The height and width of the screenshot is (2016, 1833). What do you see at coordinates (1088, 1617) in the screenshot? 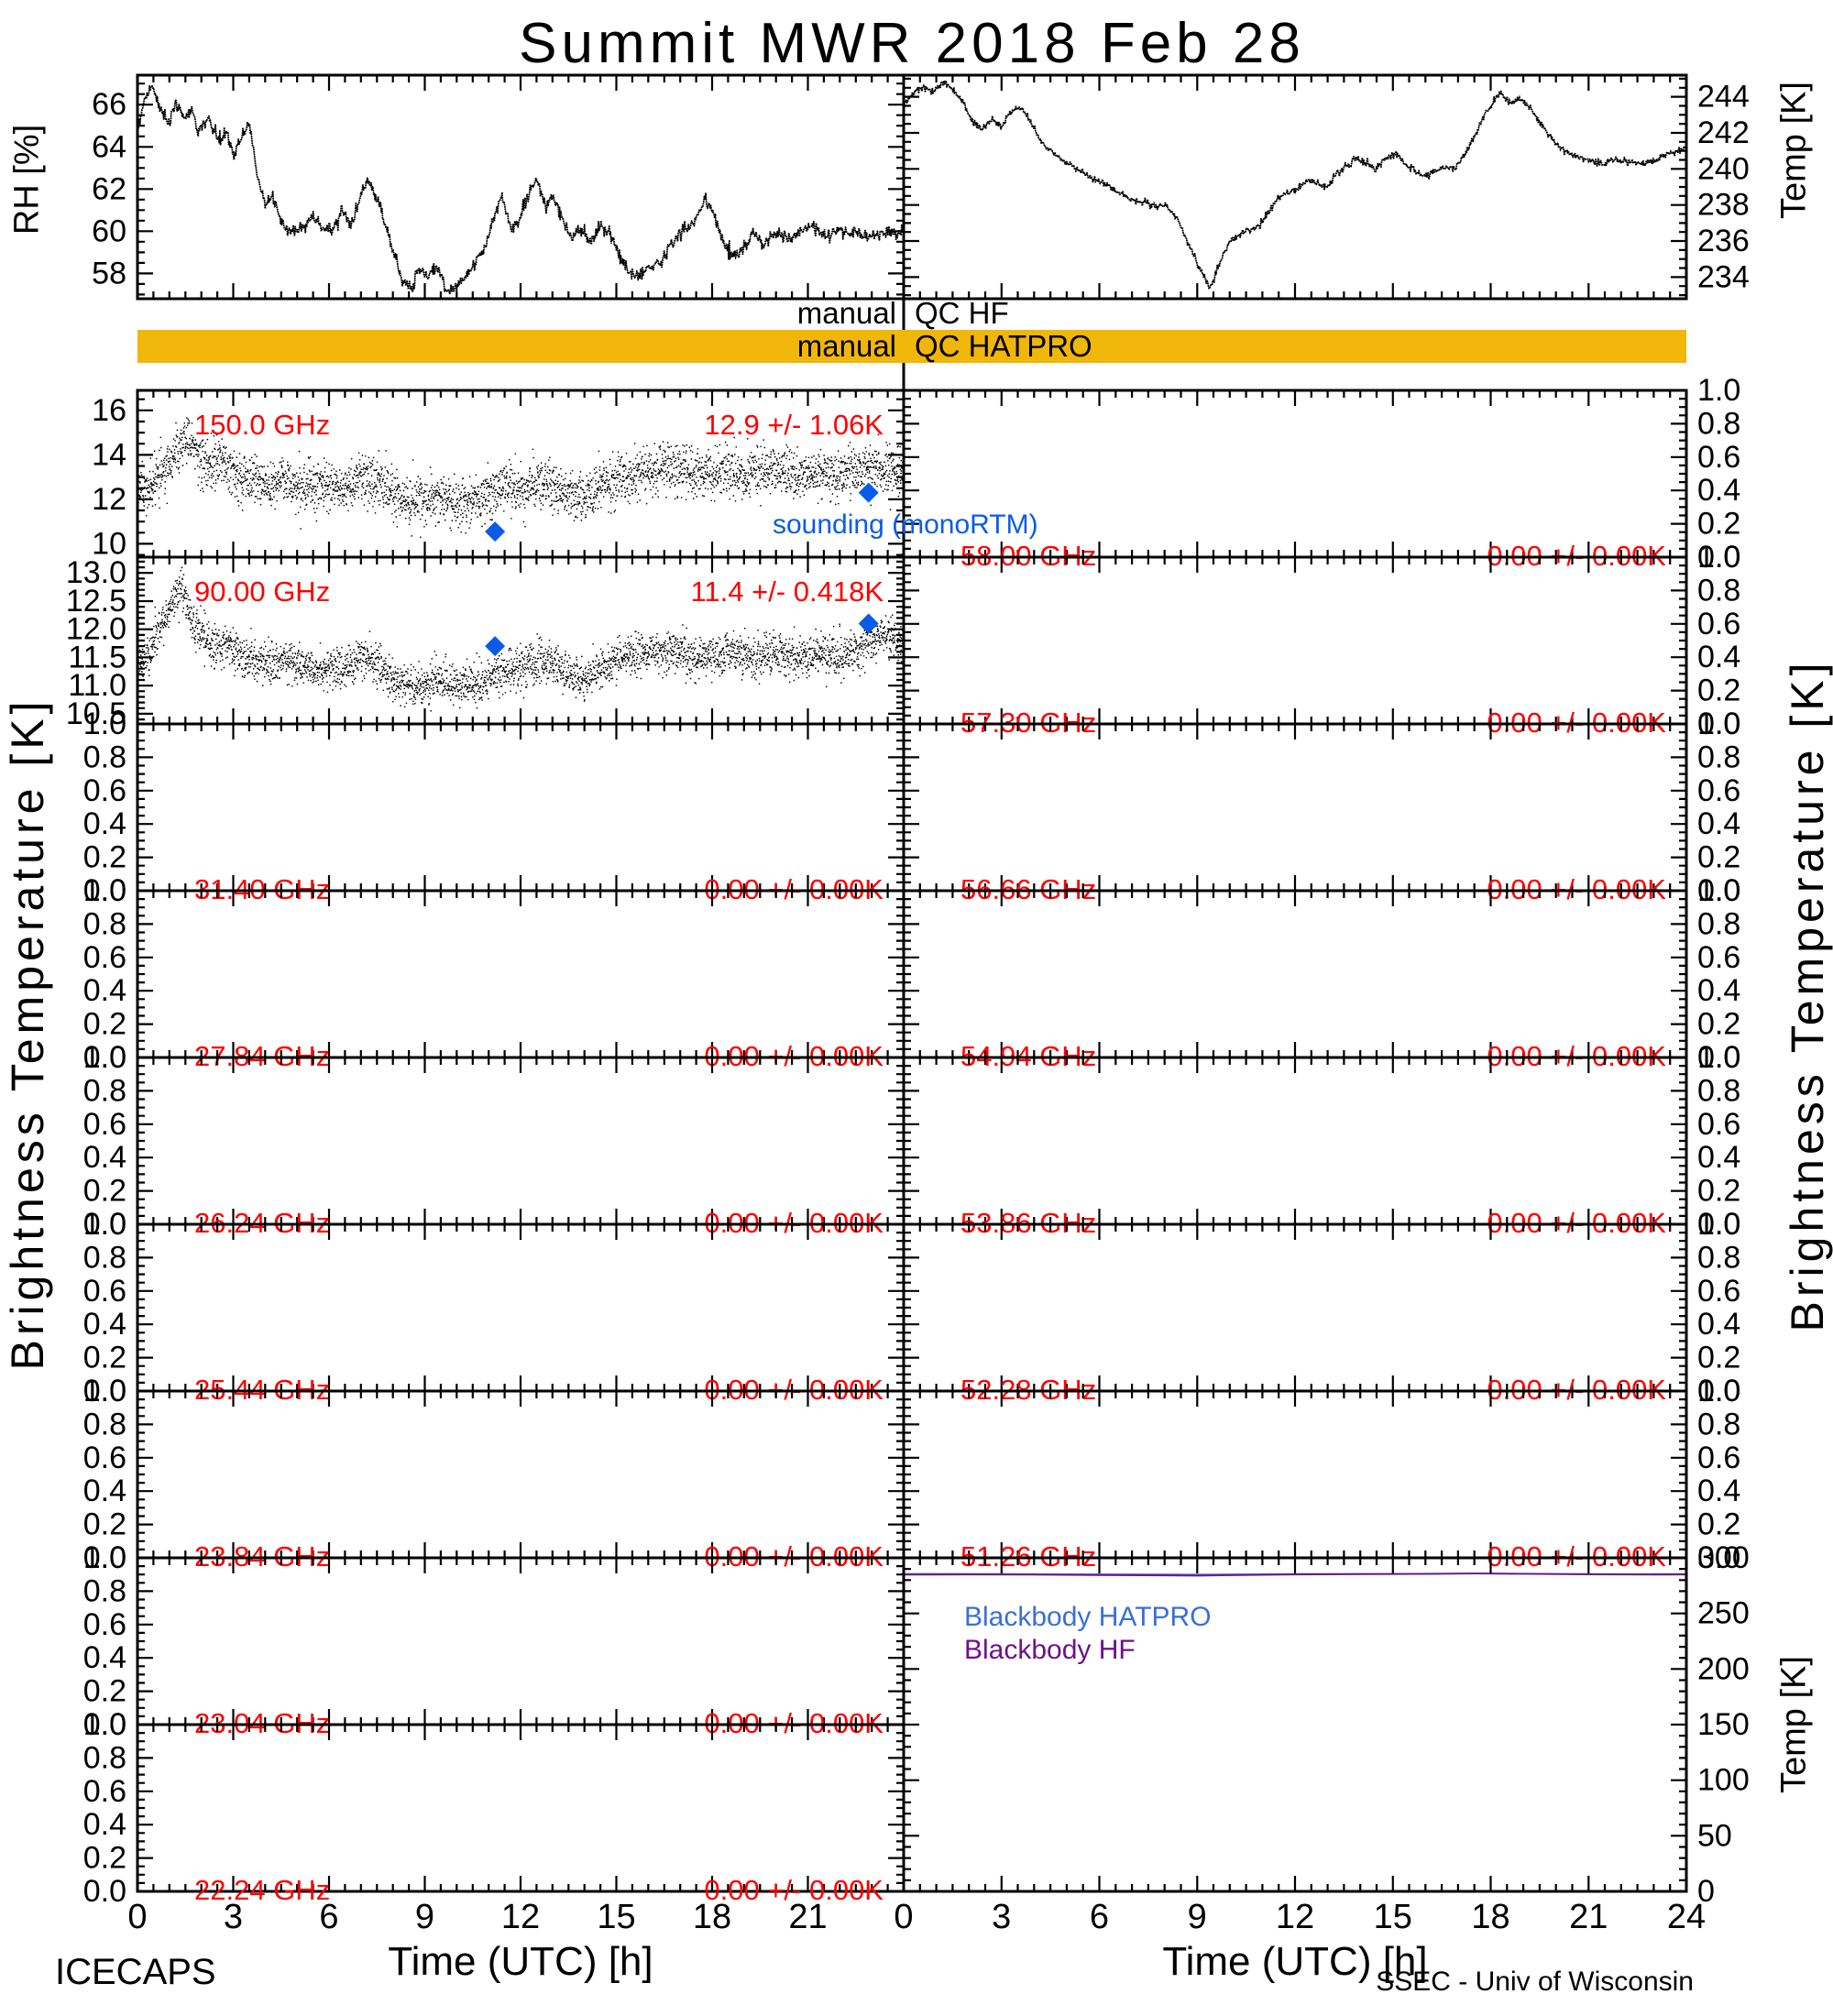
I see `bb-hatpro-legend: Blackbody HATPRO` at bounding box center [1088, 1617].